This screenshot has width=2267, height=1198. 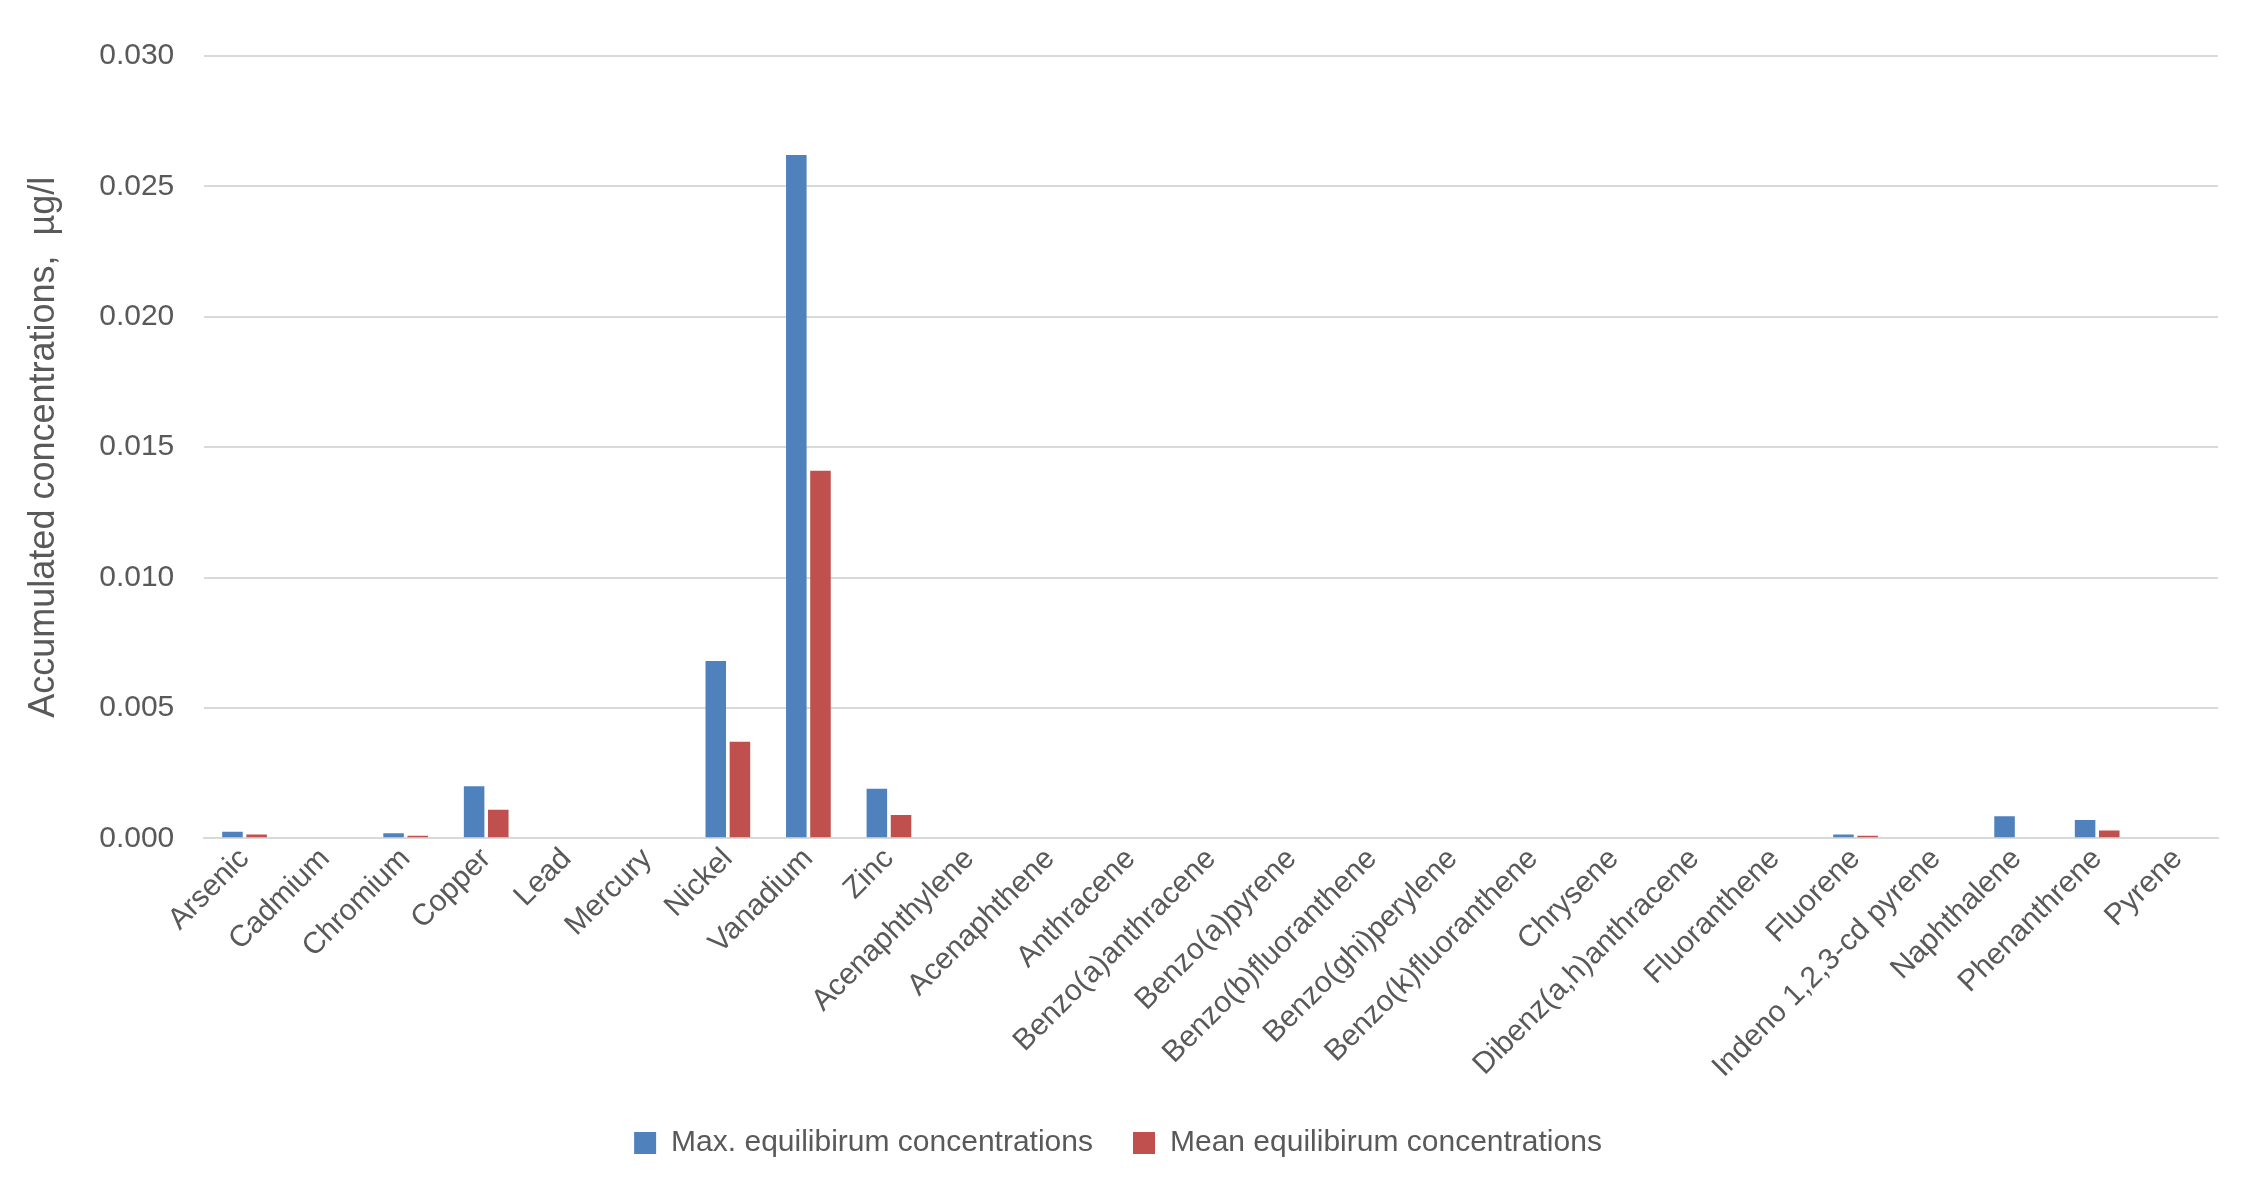 What do you see at coordinates (137, 315) in the screenshot?
I see `y-tick-label: 0.020` at bounding box center [137, 315].